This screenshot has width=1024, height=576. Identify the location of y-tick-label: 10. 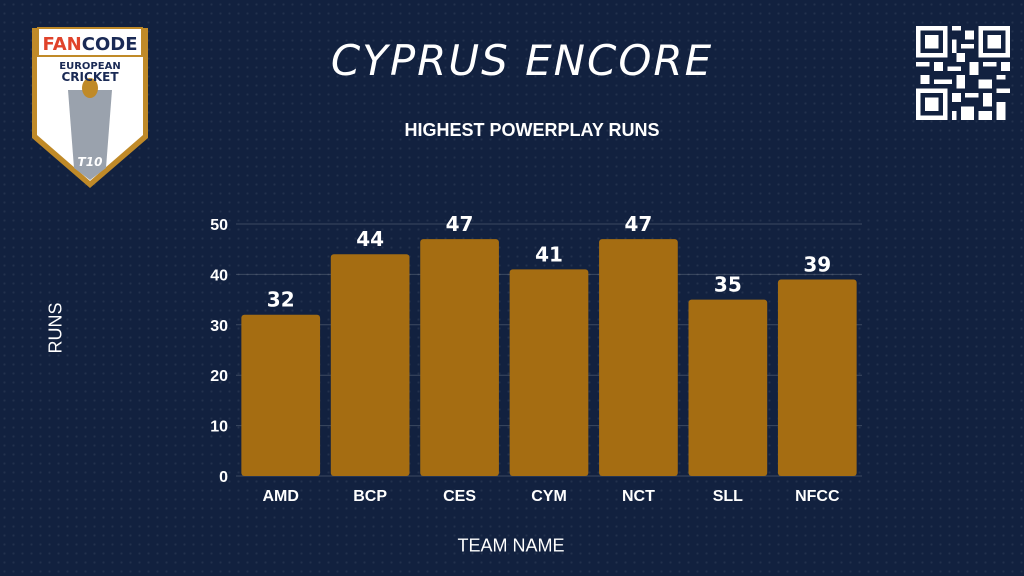
(219, 427).